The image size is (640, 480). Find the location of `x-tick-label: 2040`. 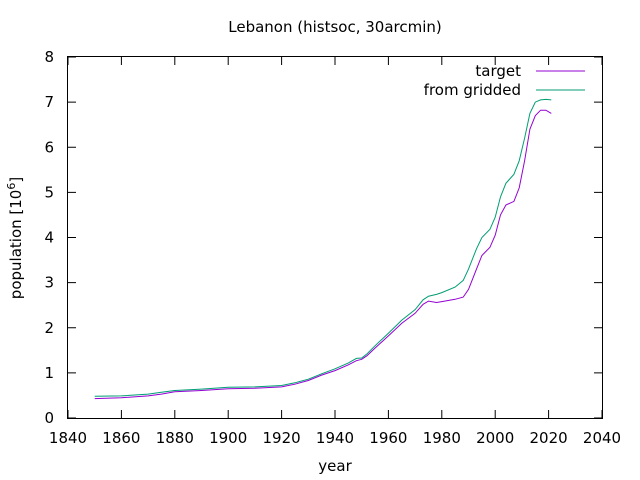

x-tick-label: 2040 is located at coordinates (602, 438).